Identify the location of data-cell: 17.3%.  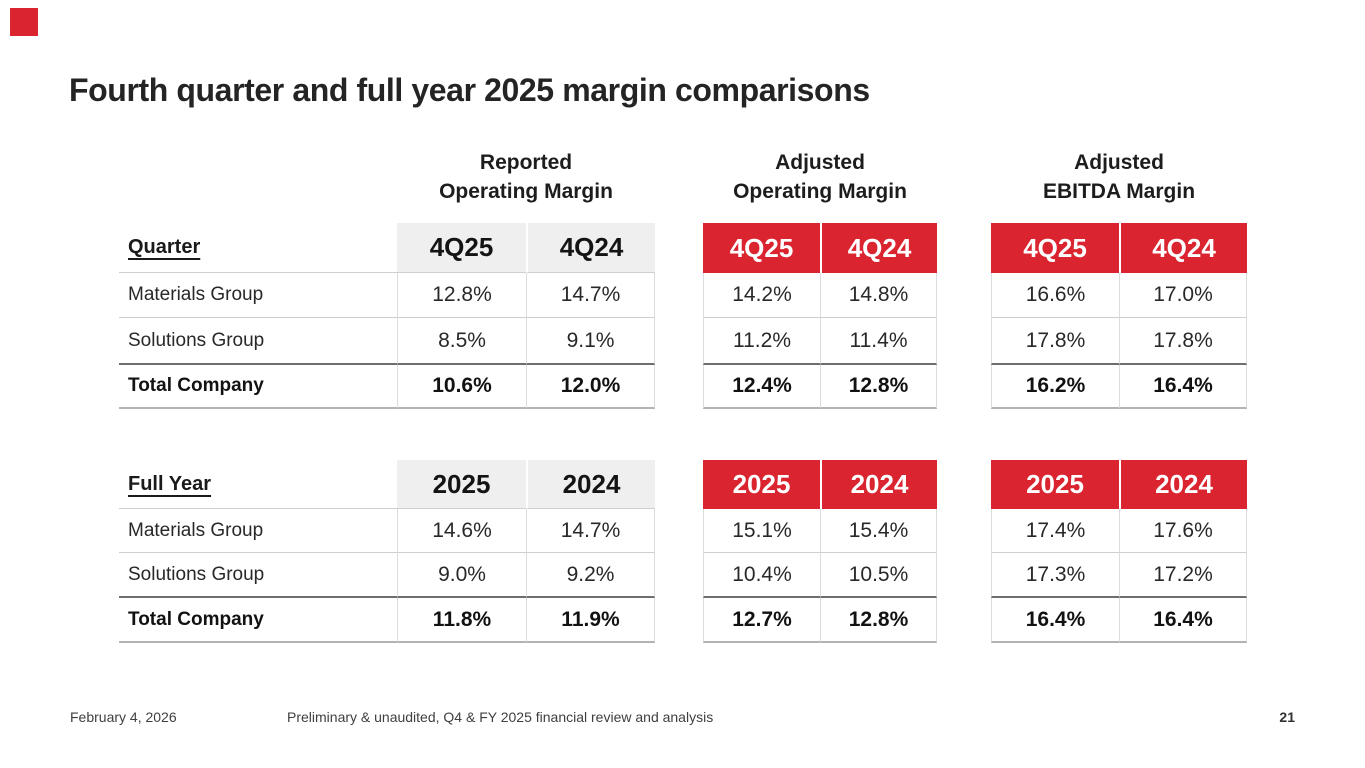
(1055, 575).